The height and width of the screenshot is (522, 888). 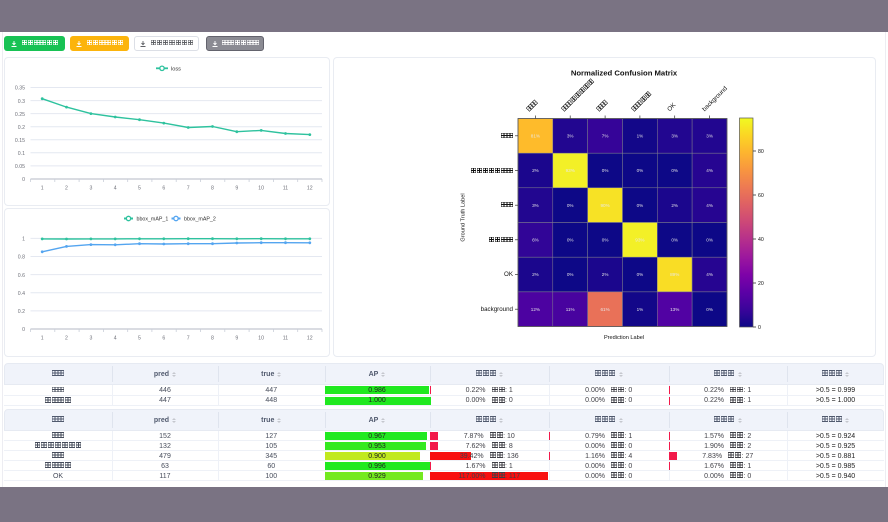 What do you see at coordinates (624, 338) in the screenshot?
I see `svg-text: Prediction Label` at bounding box center [624, 338].